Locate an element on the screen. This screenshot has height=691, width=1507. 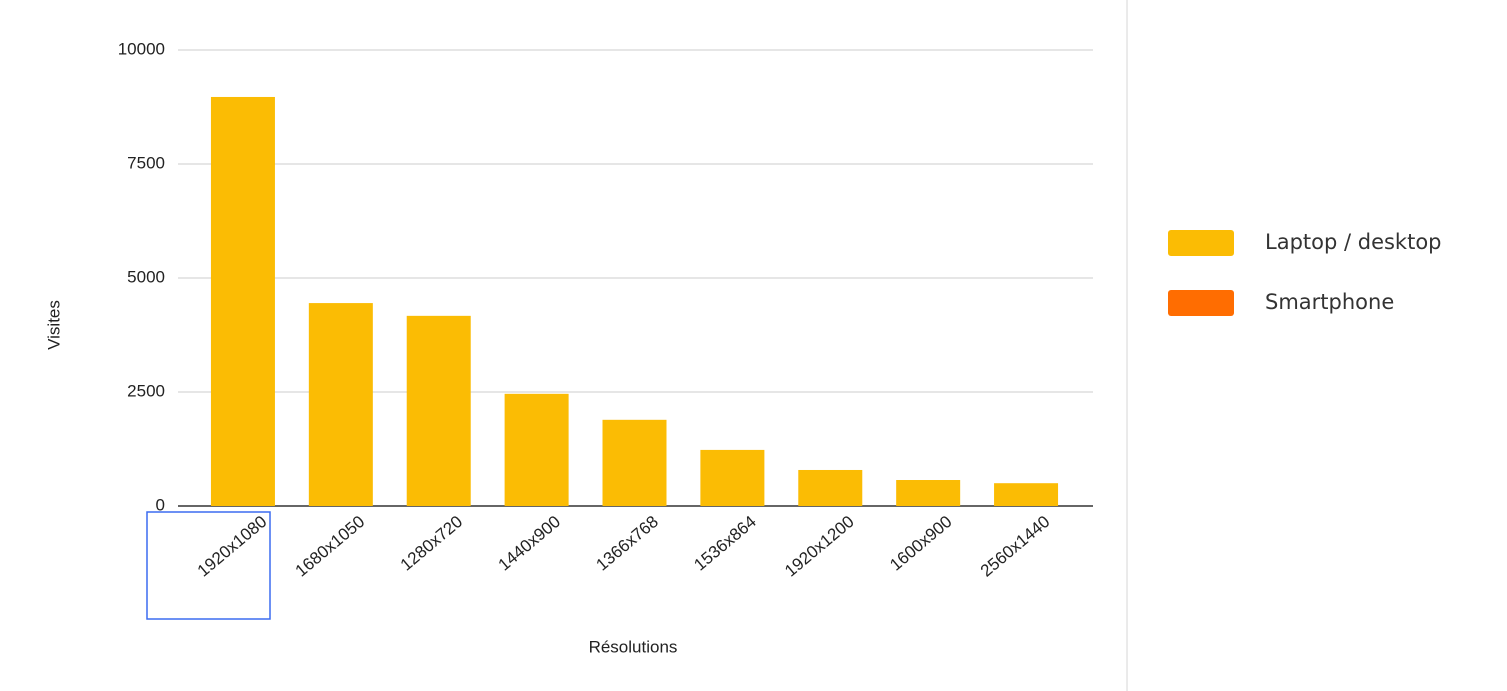
chart-card is located at coordinates (1127, 345).